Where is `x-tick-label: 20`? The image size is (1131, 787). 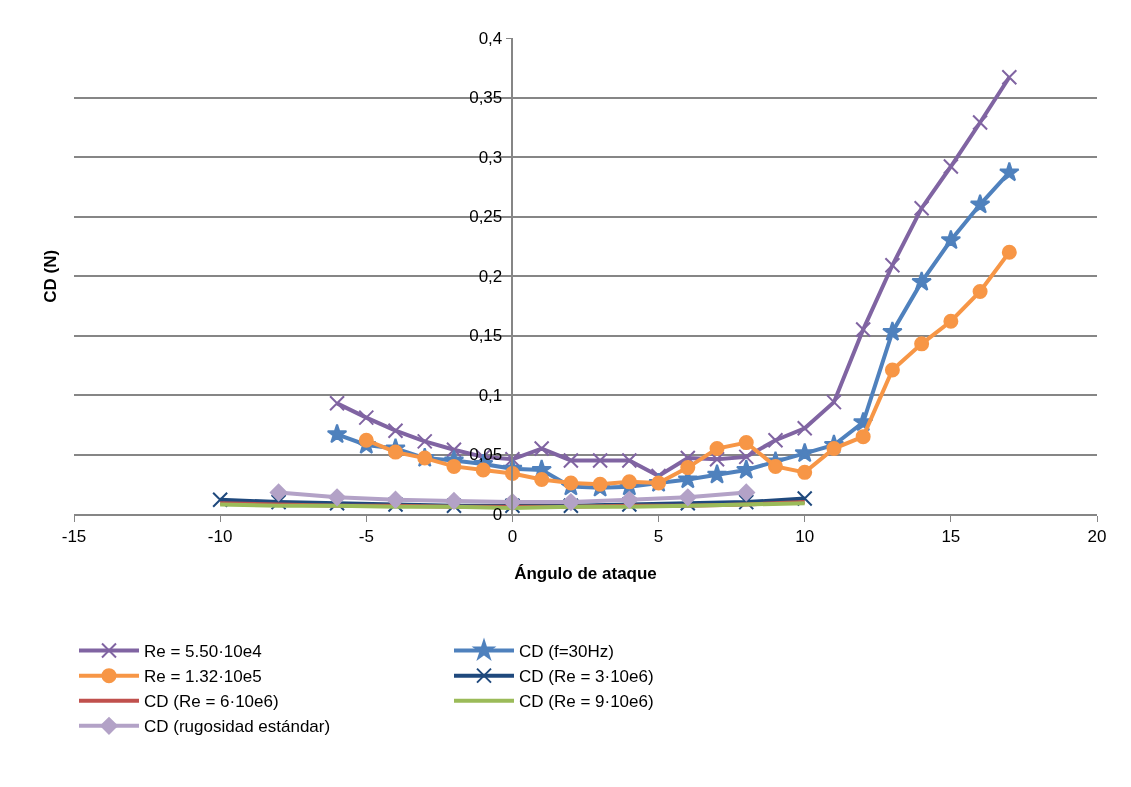
x-tick-label: 20 is located at coordinates (1097, 537).